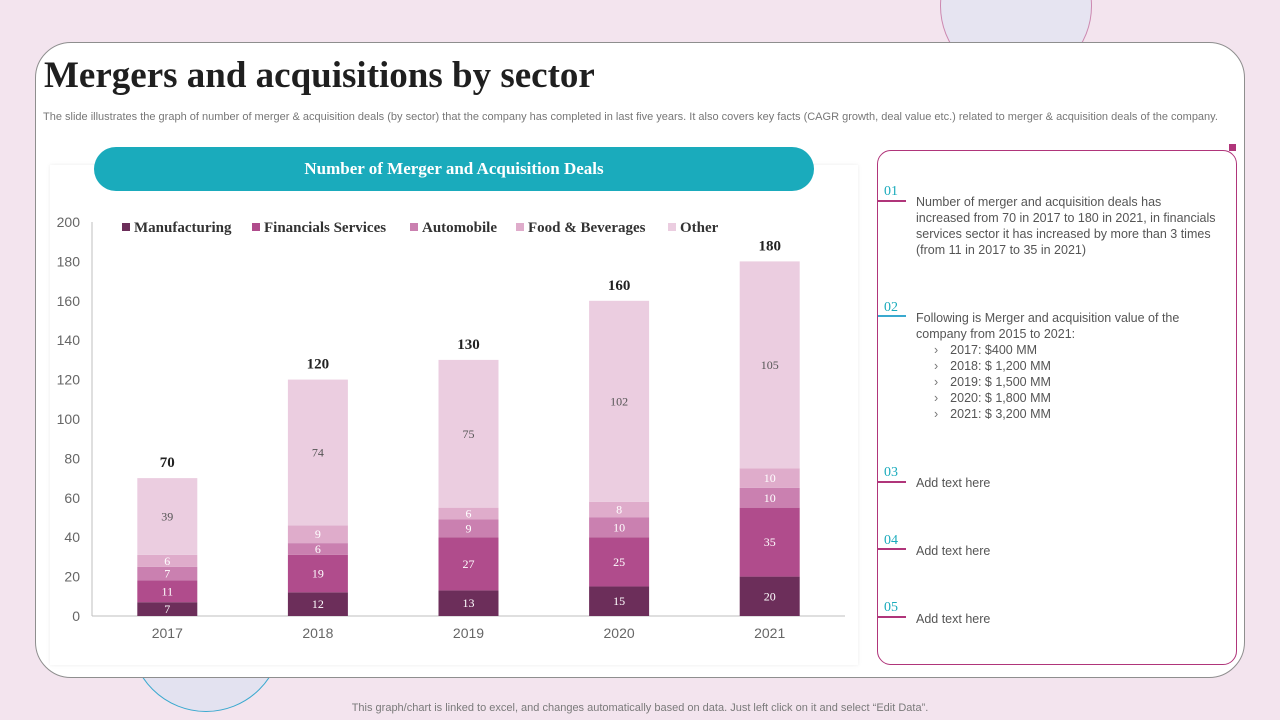 This screenshot has height=720, width=1280. I want to click on total-label: 120, so click(318, 365).